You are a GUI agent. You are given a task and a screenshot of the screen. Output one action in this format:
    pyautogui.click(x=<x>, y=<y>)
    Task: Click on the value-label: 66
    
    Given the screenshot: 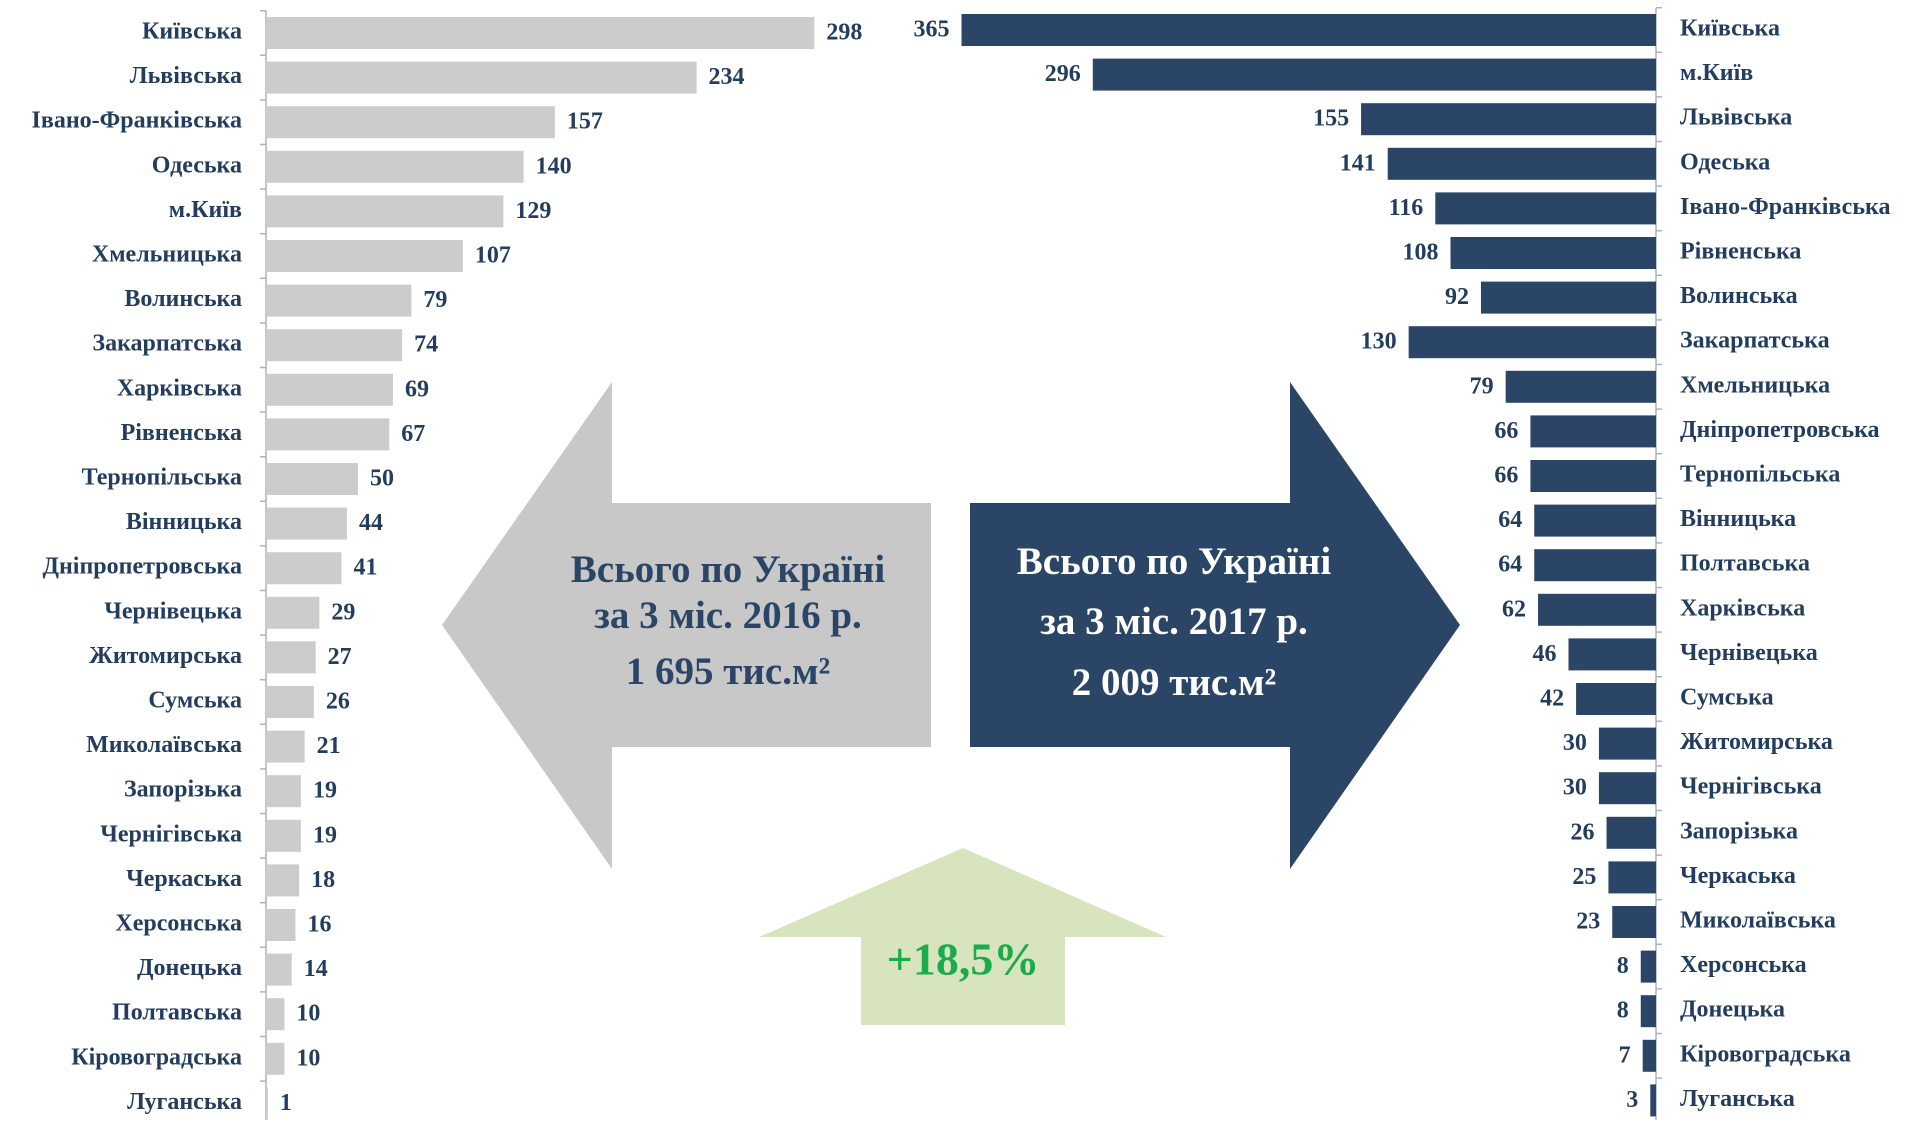 What is the action you would take?
    pyautogui.click(x=1506, y=476)
    